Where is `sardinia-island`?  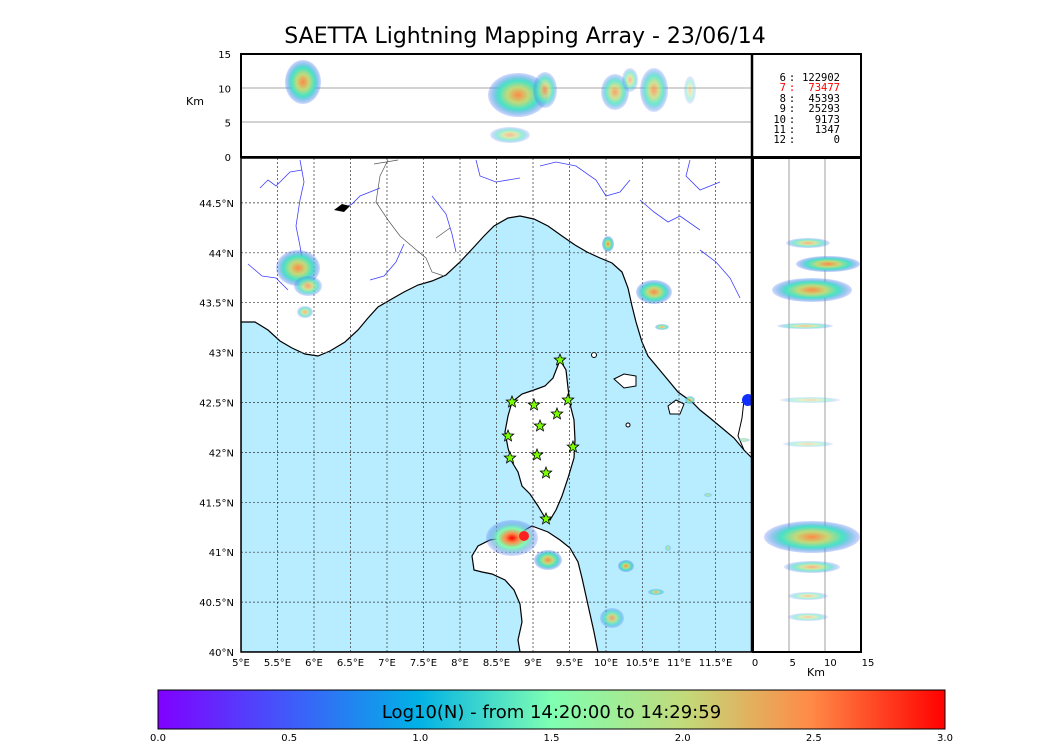 sardinia-island is located at coordinates (535, 588).